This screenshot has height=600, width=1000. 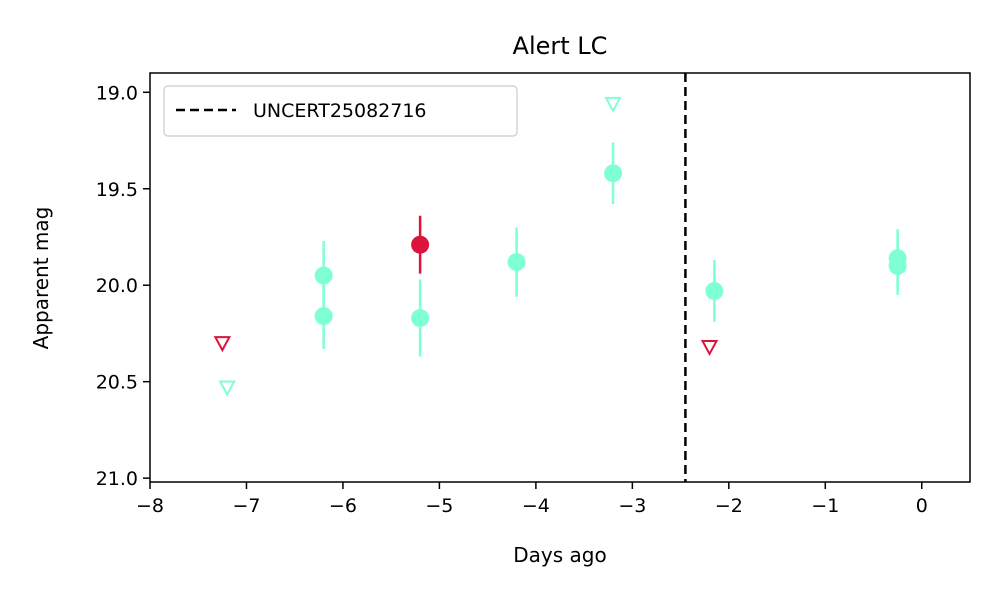 What do you see at coordinates (41, 278) in the screenshot?
I see `y-axis-label: Apparent mag` at bounding box center [41, 278].